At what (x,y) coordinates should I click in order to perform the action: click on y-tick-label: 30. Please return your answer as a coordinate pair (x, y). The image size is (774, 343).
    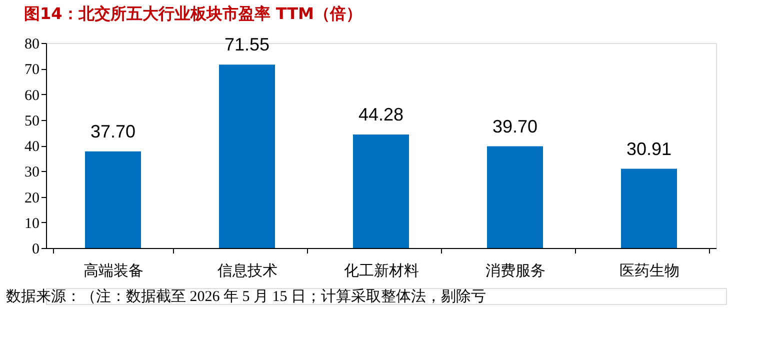
    Looking at the image, I should click on (32, 172).